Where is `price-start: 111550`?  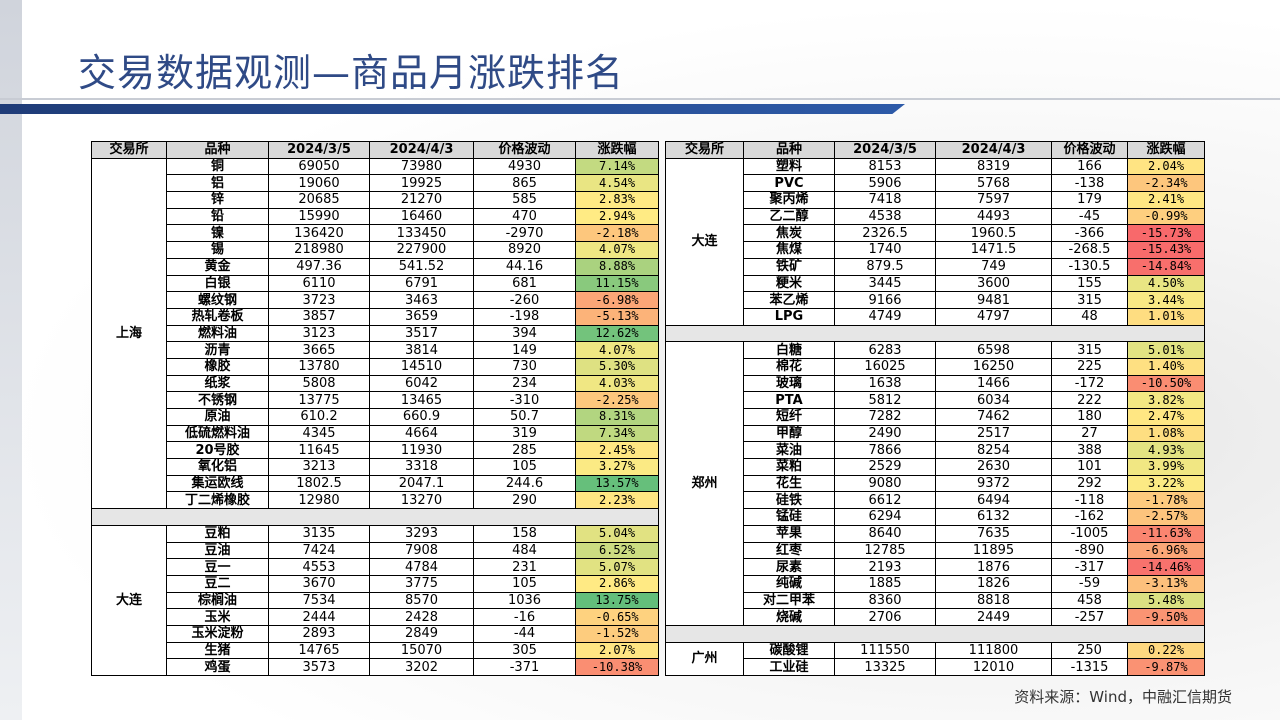
price-start: 111550 is located at coordinates (885, 650).